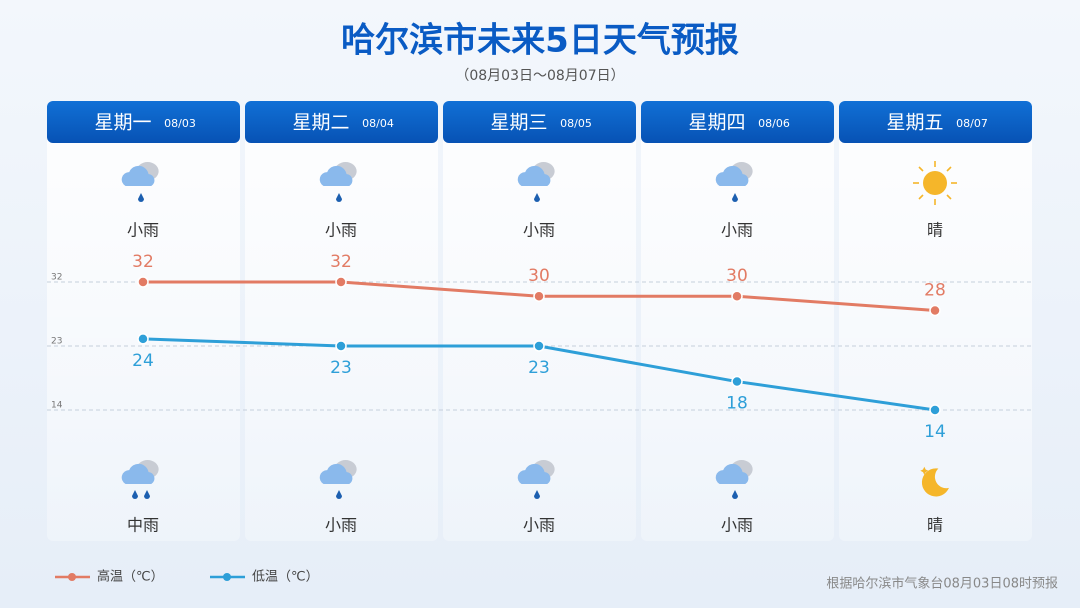  Describe the element at coordinates (143, 361) in the screenshot. I see `data-label: 24` at that location.